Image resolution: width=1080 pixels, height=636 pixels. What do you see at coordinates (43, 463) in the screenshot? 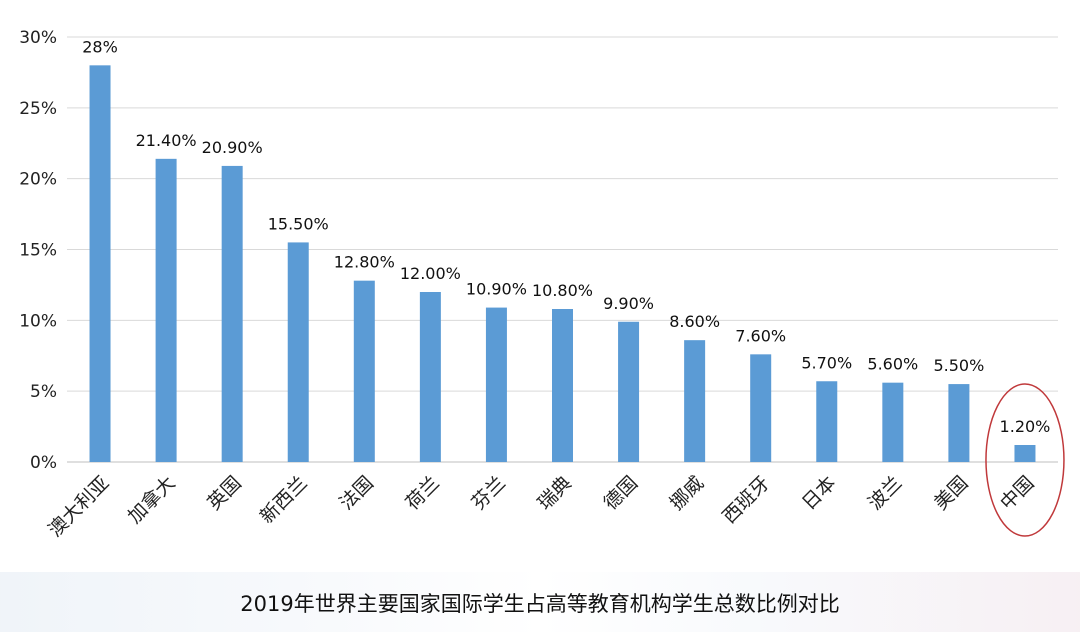
I see `y-tick-label: 0%` at bounding box center [43, 463].